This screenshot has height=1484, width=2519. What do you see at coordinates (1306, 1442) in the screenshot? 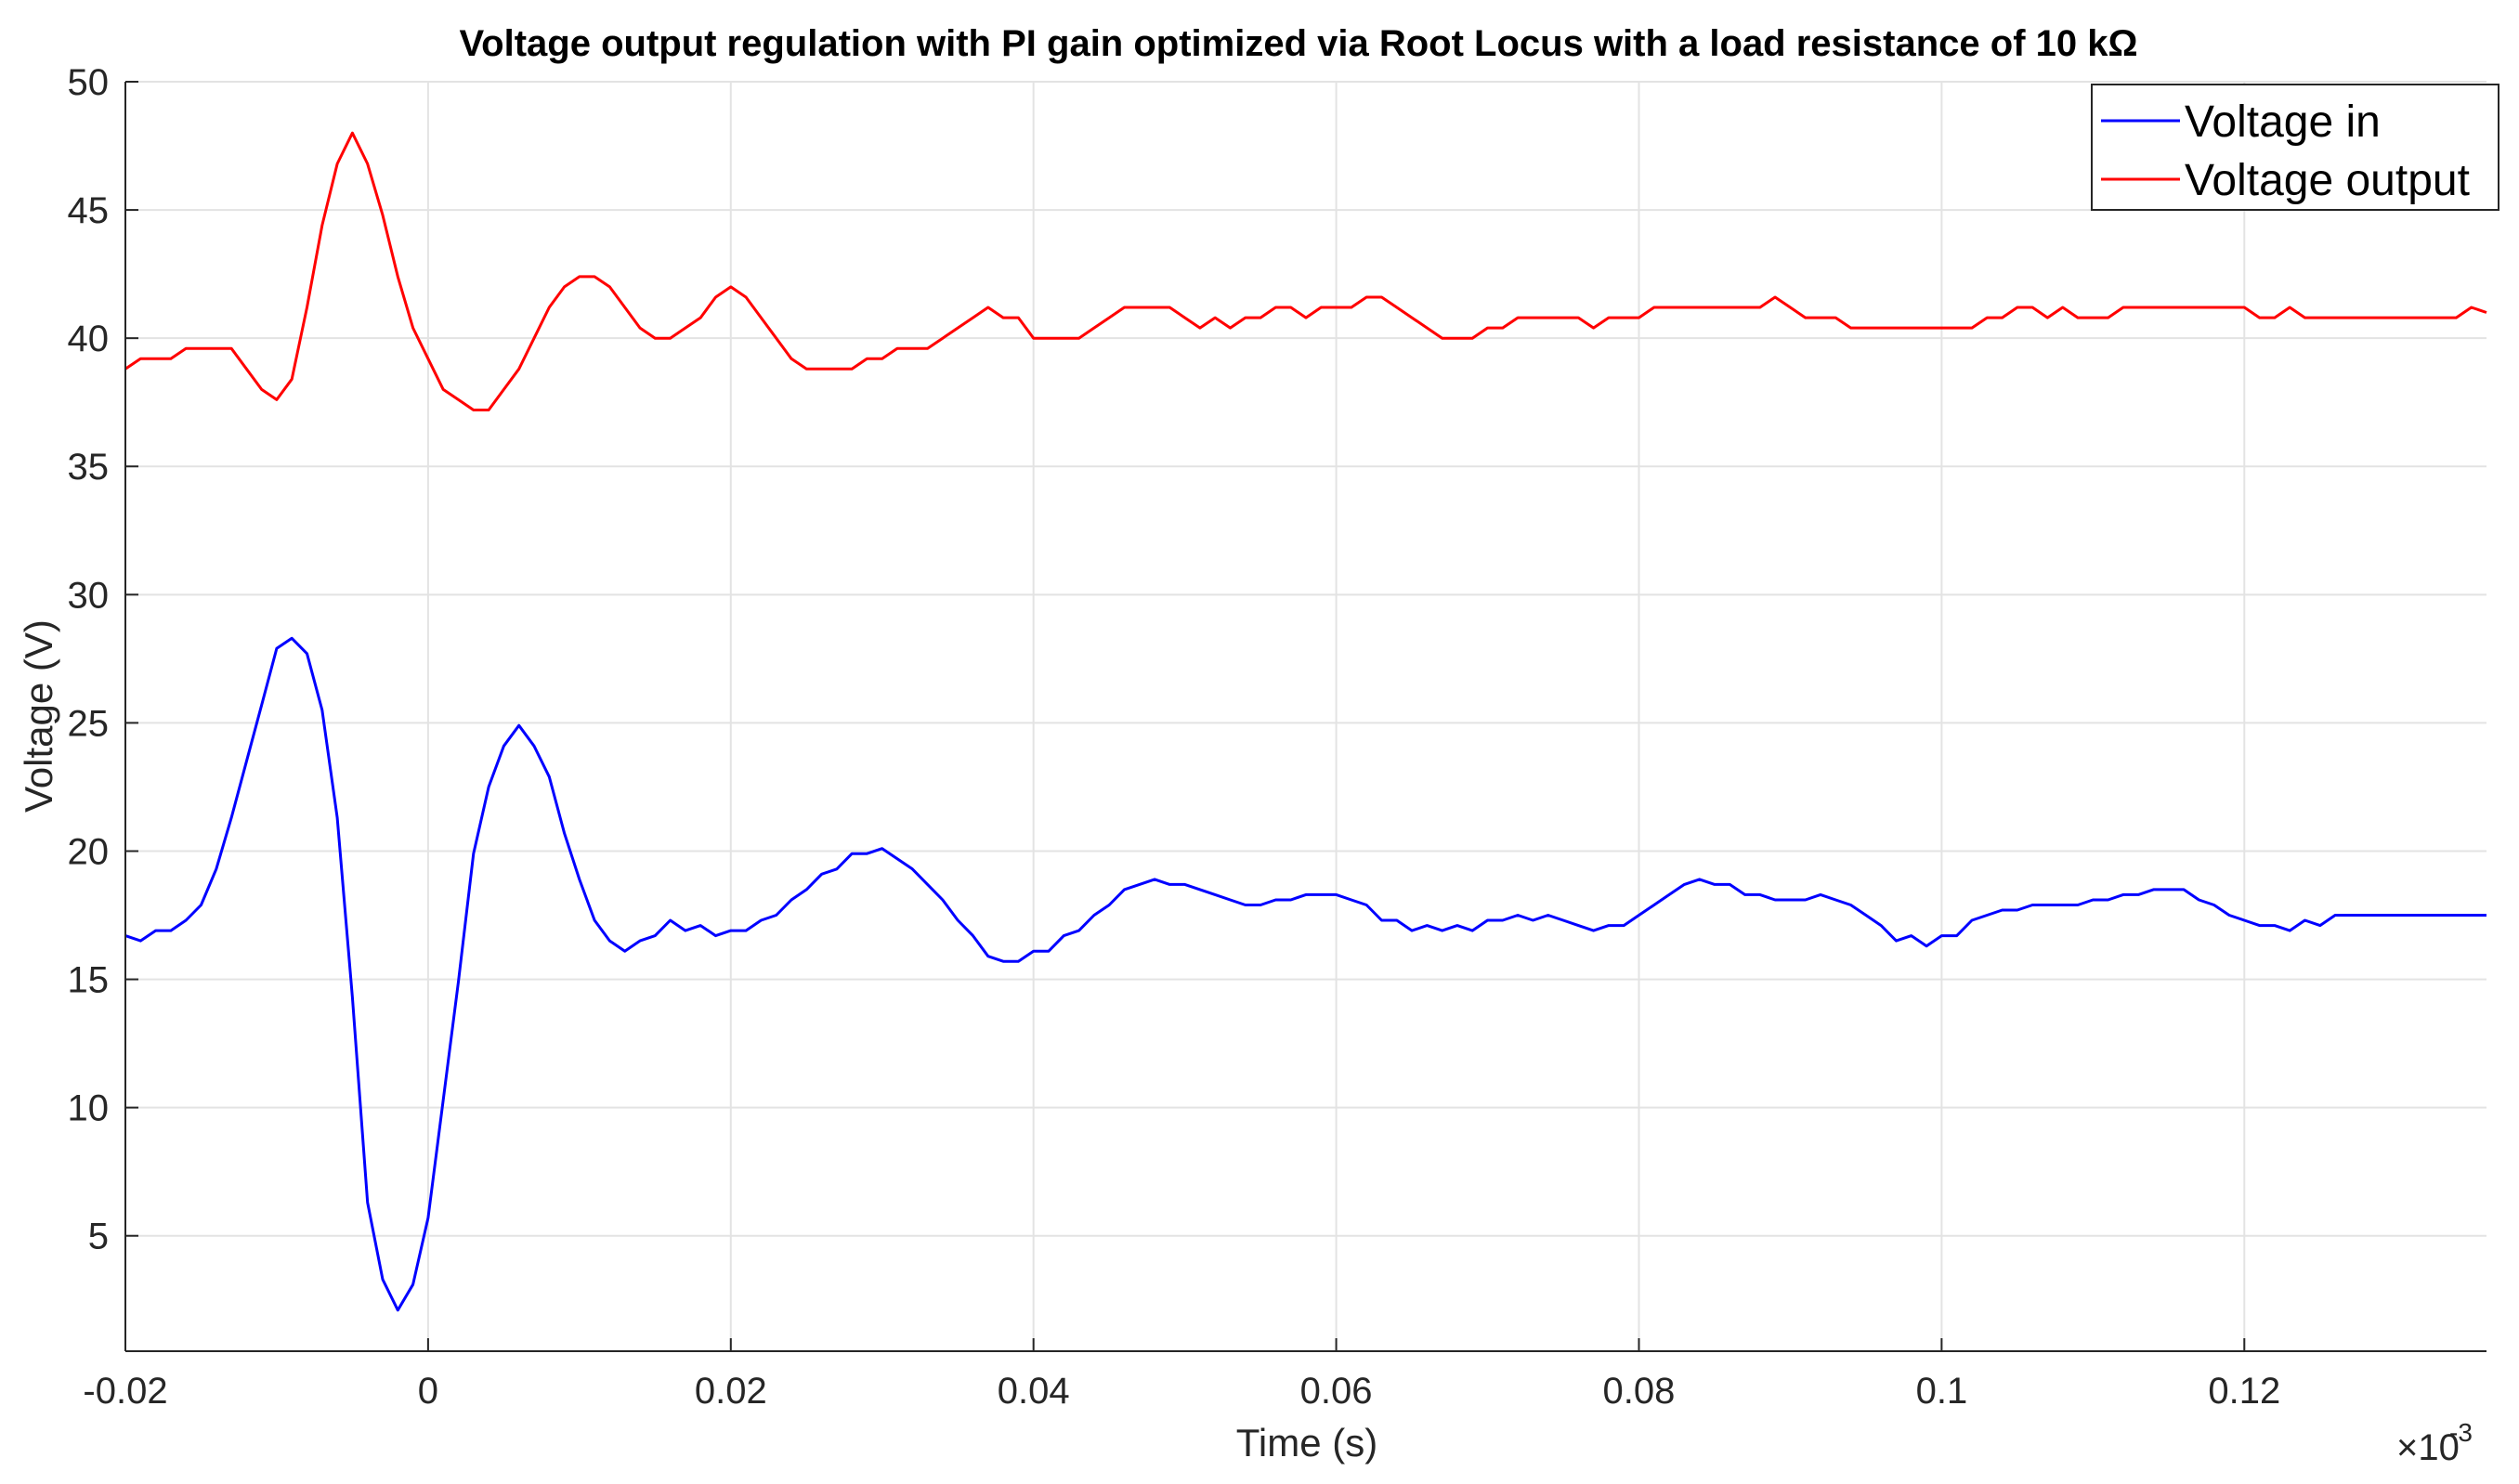
I see `x-axis-label: Time (s)` at bounding box center [1306, 1442].